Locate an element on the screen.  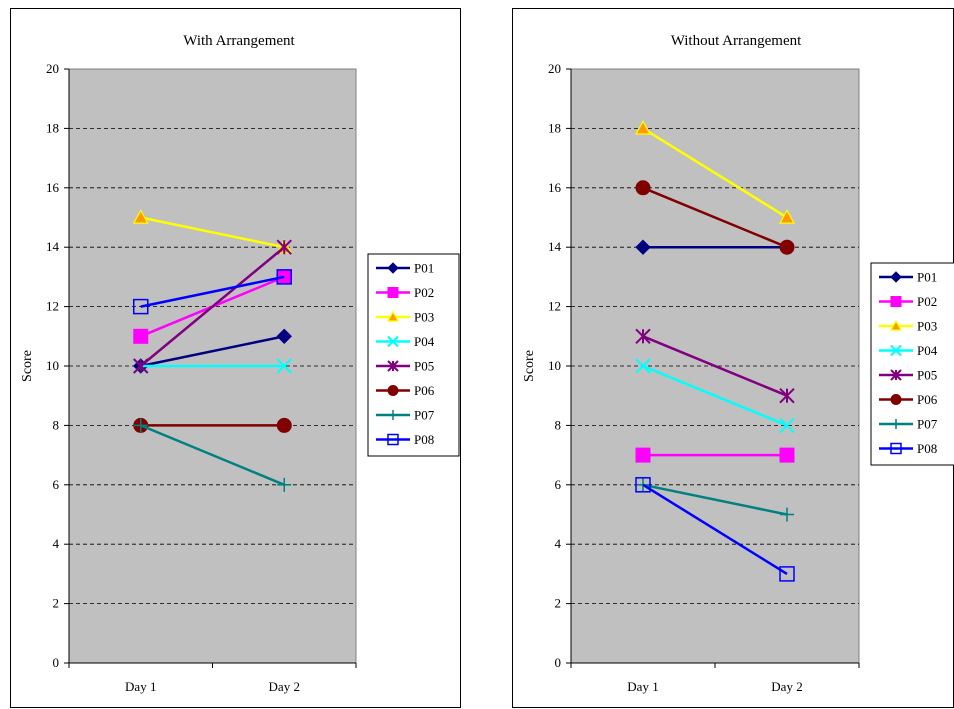
series-line-p01 is located at coordinates (212, 351).